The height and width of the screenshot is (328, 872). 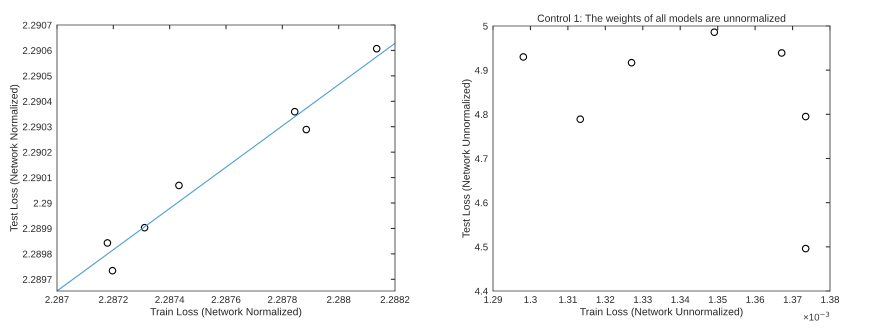 I want to click on x-tick-label: 2.2882, so click(x=395, y=299).